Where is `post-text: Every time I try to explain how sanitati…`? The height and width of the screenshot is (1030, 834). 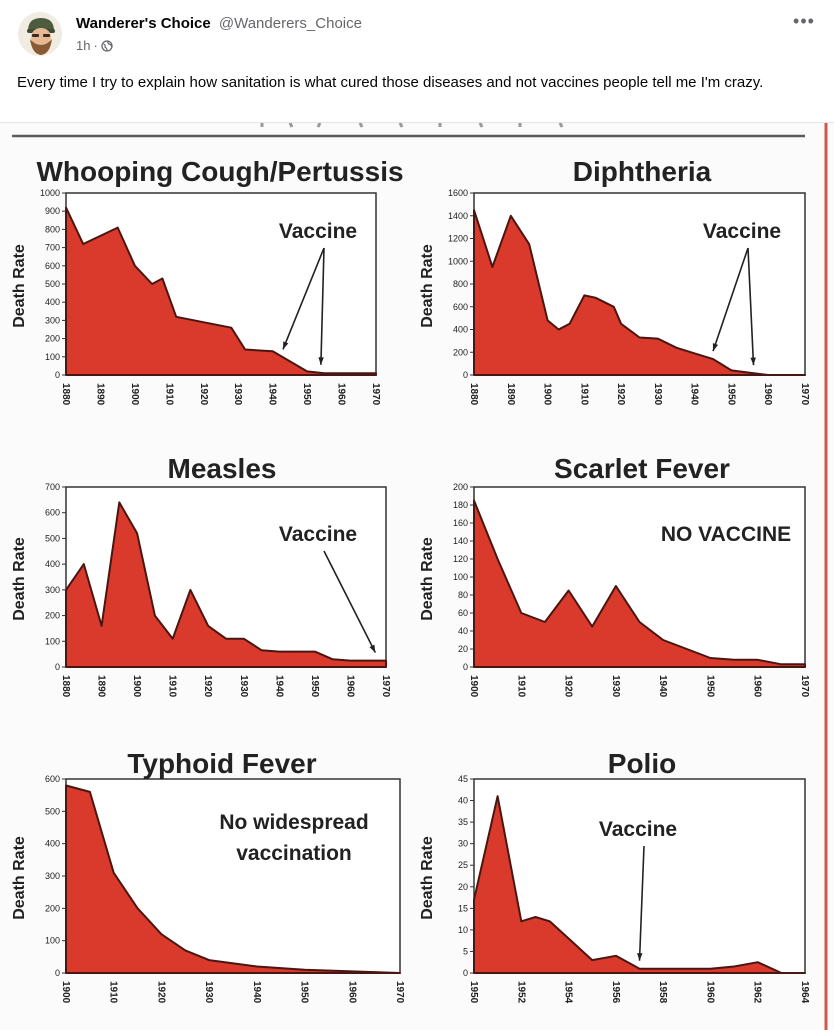
post-text: Every time I try to explain how sanitati… is located at coordinates (417, 83).